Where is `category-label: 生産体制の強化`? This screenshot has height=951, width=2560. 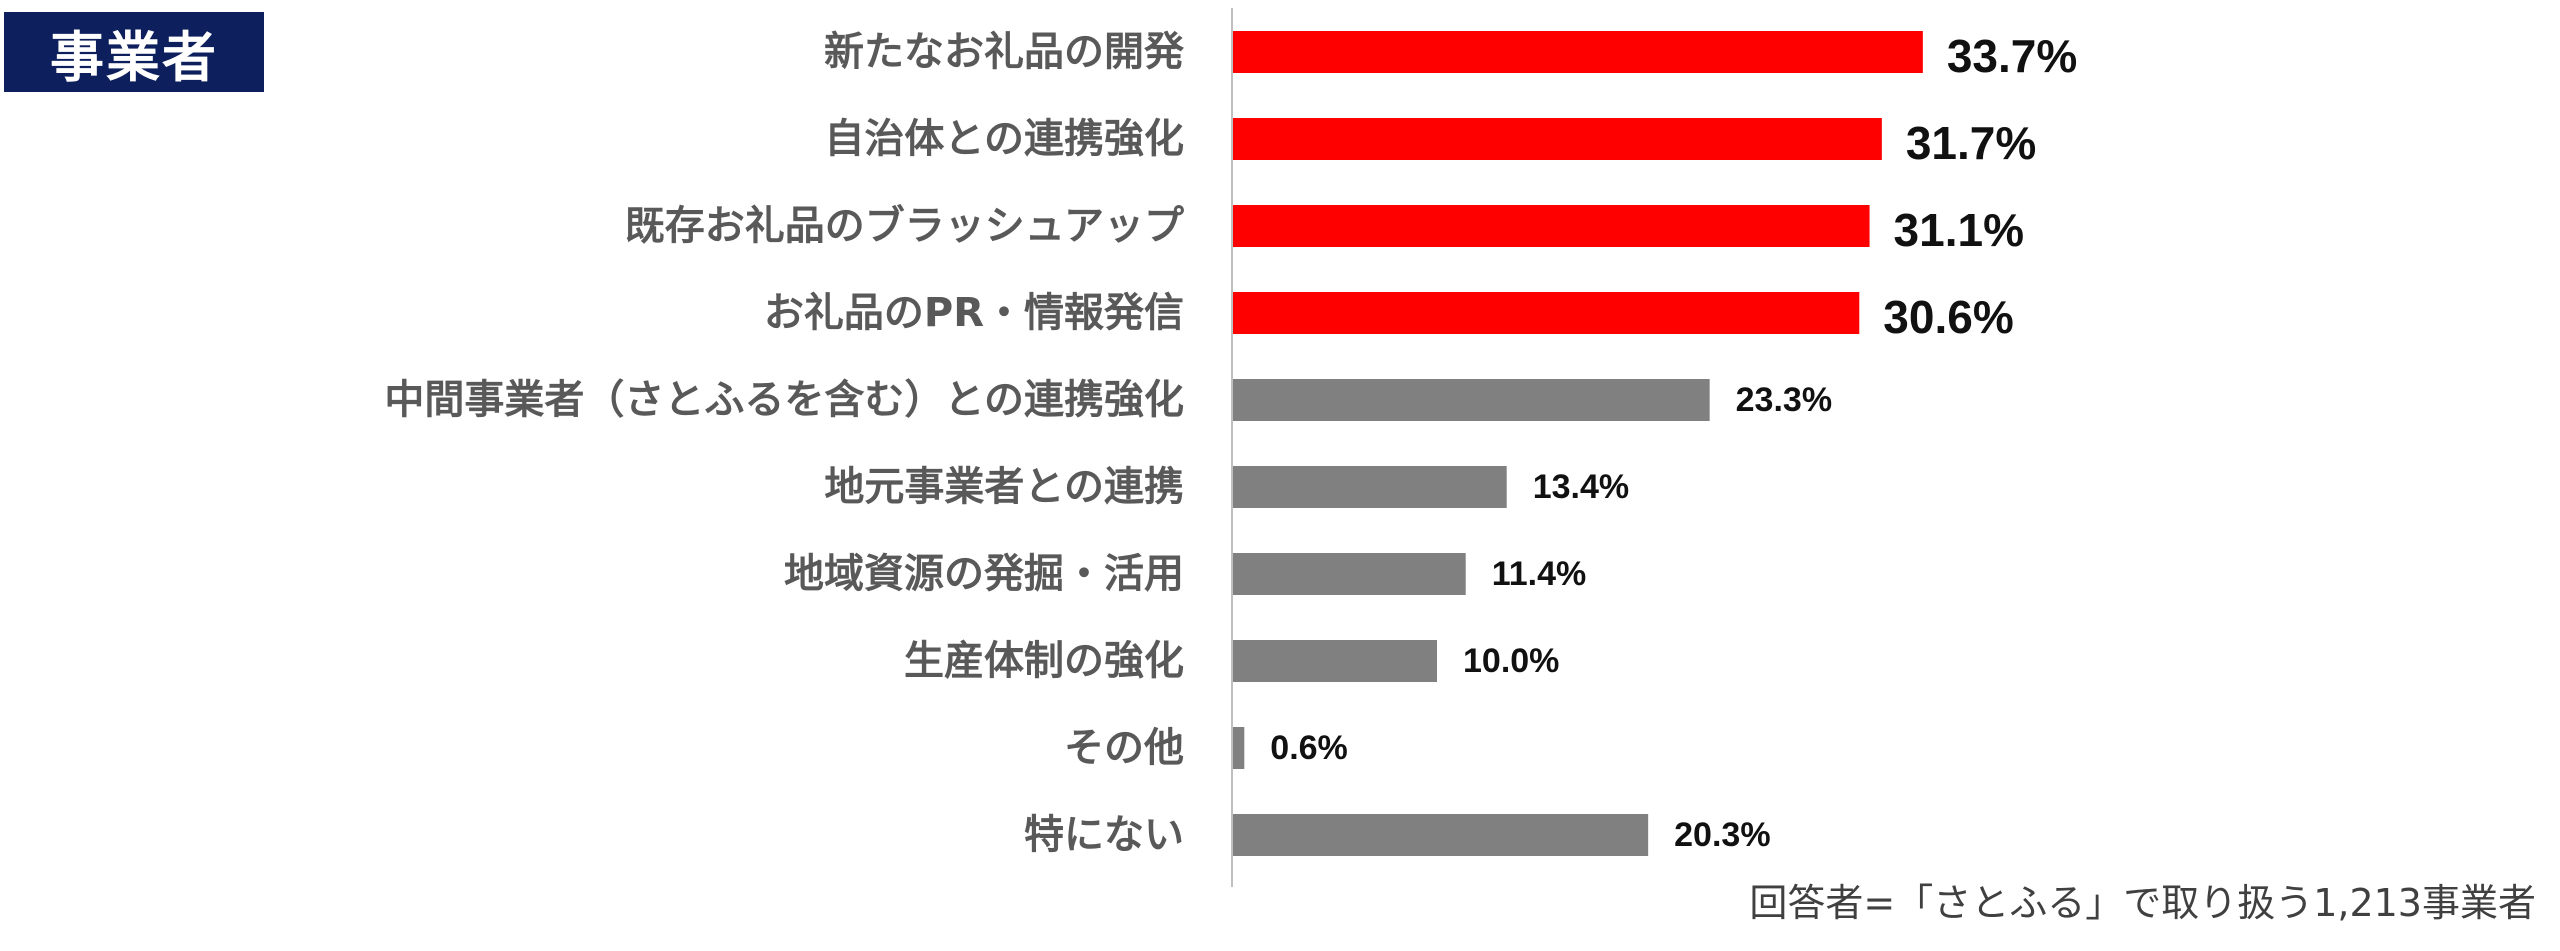
category-label: 生産体制の強化 is located at coordinates (1044, 661).